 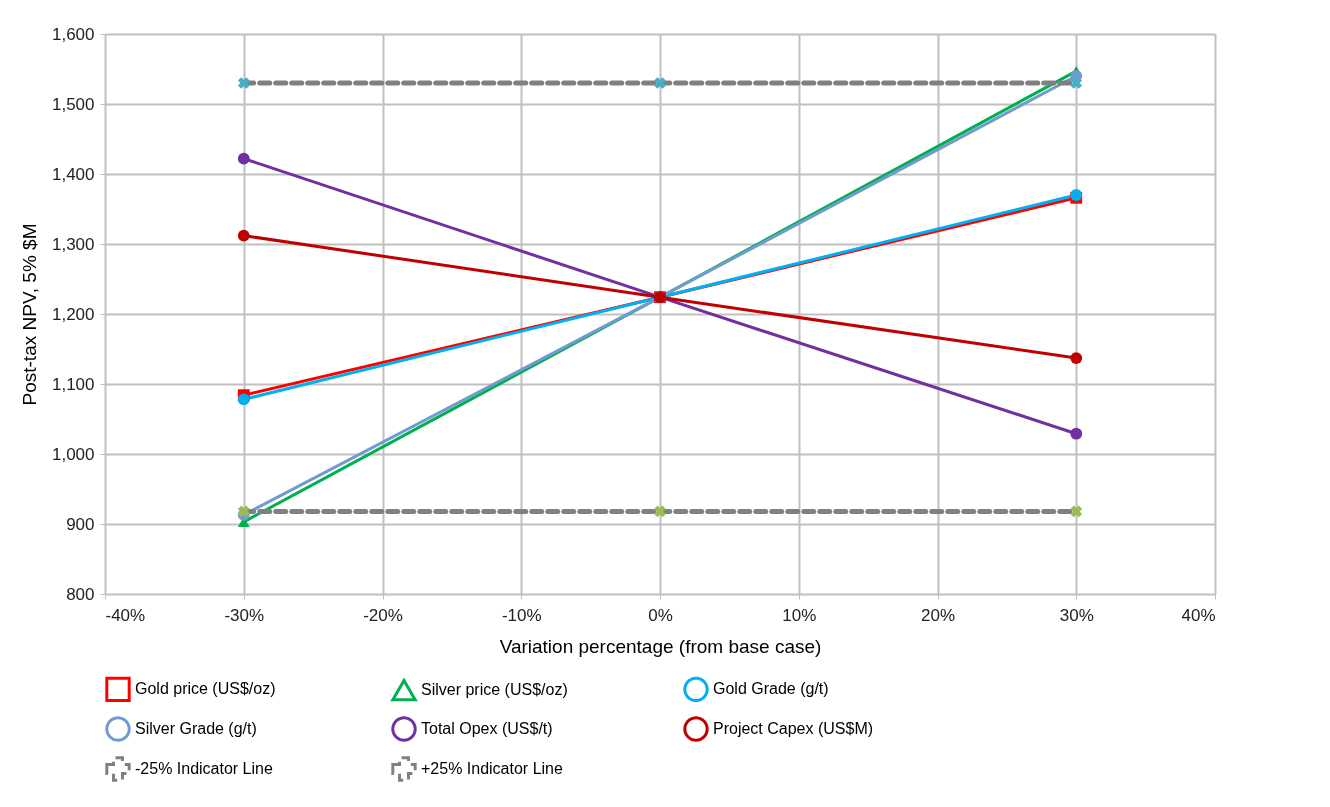 I want to click on legend-label: Gold Grade (g/t), so click(x=771, y=689).